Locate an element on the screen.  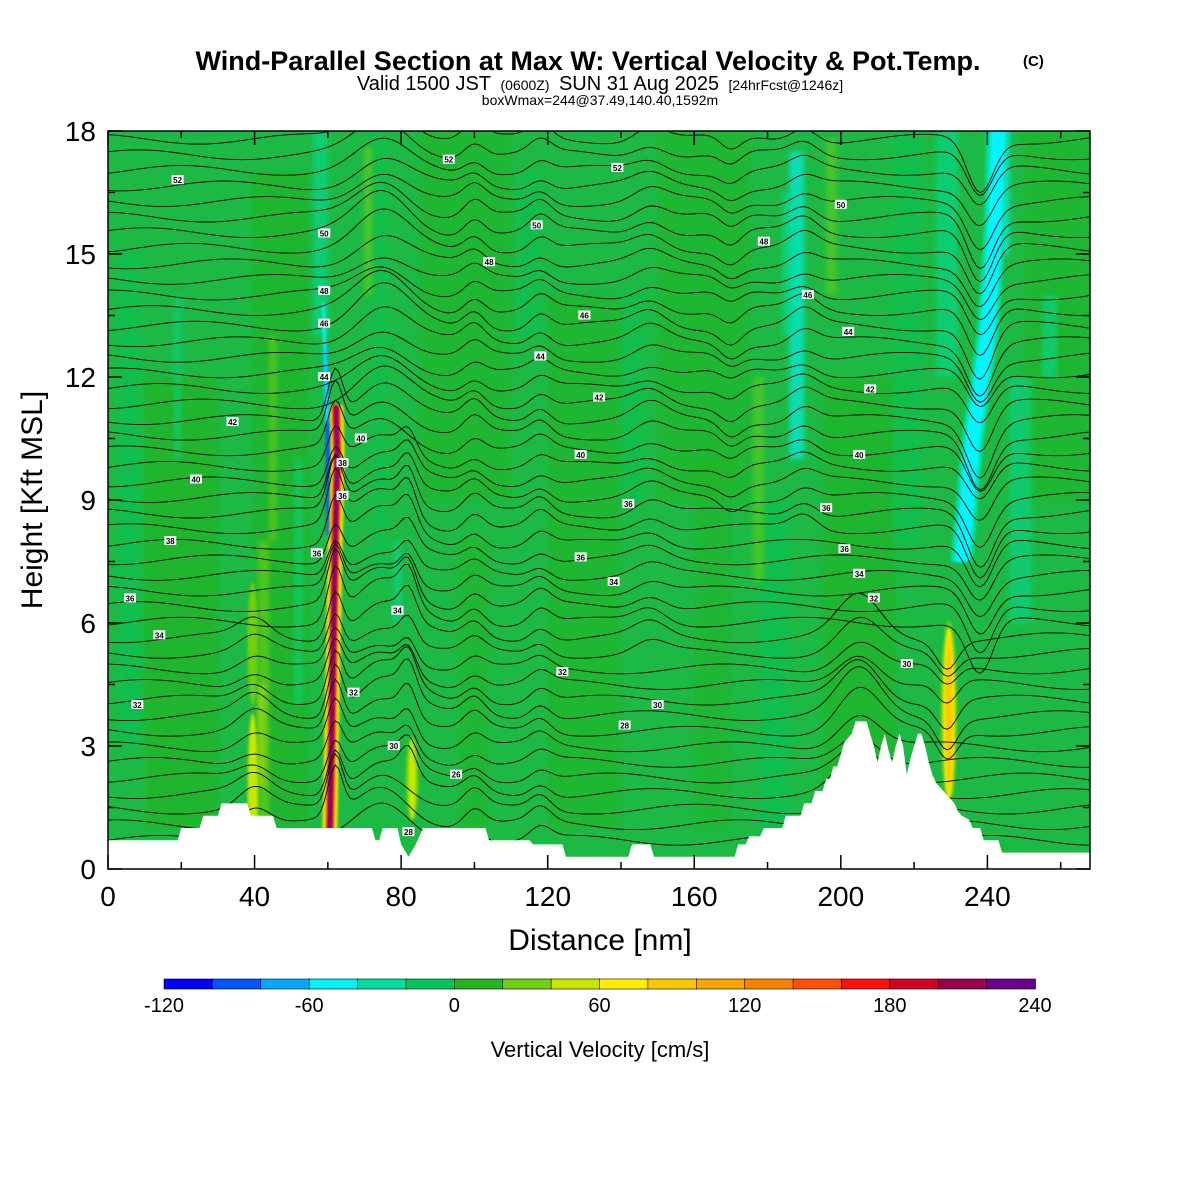
isentrope-label: 46 is located at coordinates (584, 315).